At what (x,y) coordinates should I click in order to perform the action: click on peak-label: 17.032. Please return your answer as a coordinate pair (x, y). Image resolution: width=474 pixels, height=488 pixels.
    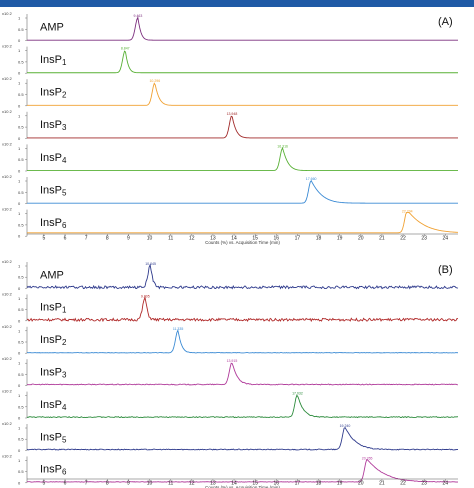
    Looking at the image, I should click on (297, 394).